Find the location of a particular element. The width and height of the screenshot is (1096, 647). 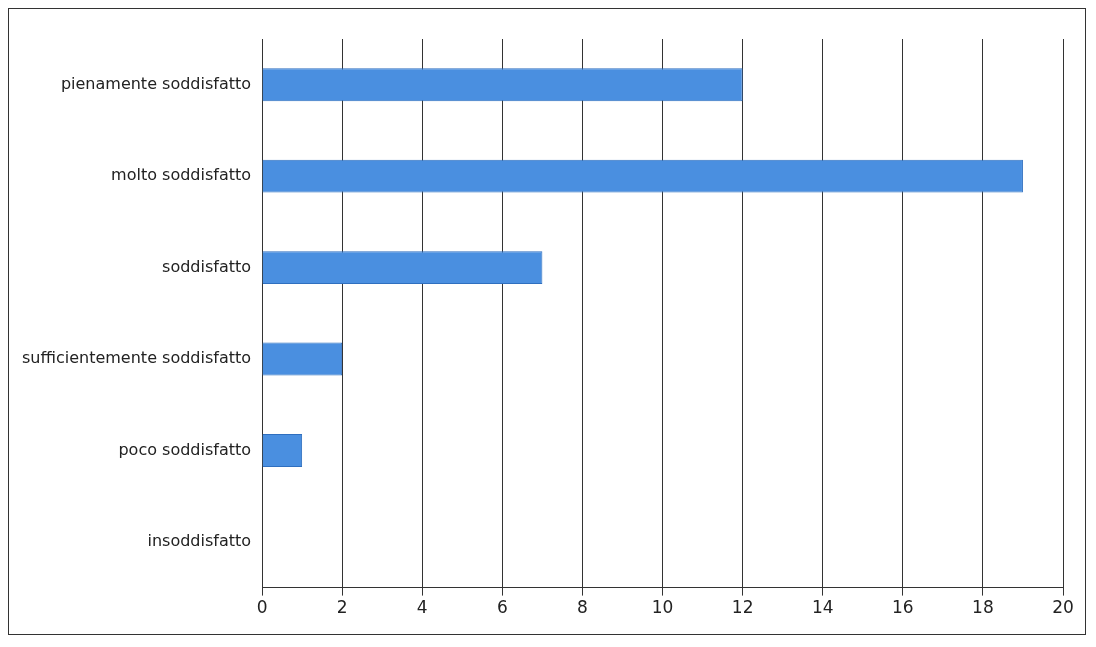

x-tick-label: 2 is located at coordinates (342, 607).